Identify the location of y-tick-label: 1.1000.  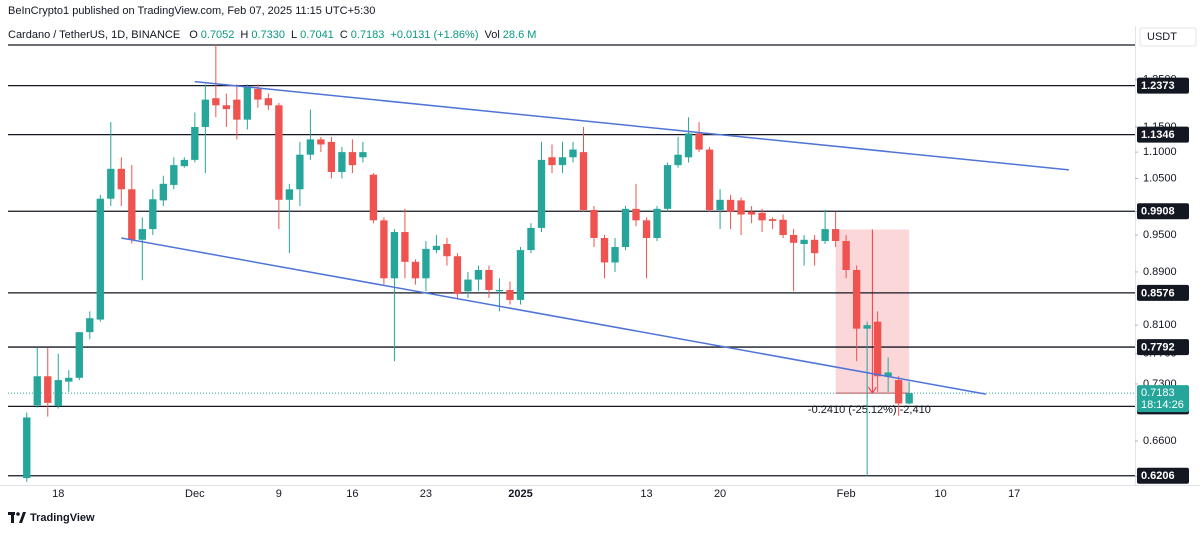
(1160, 152).